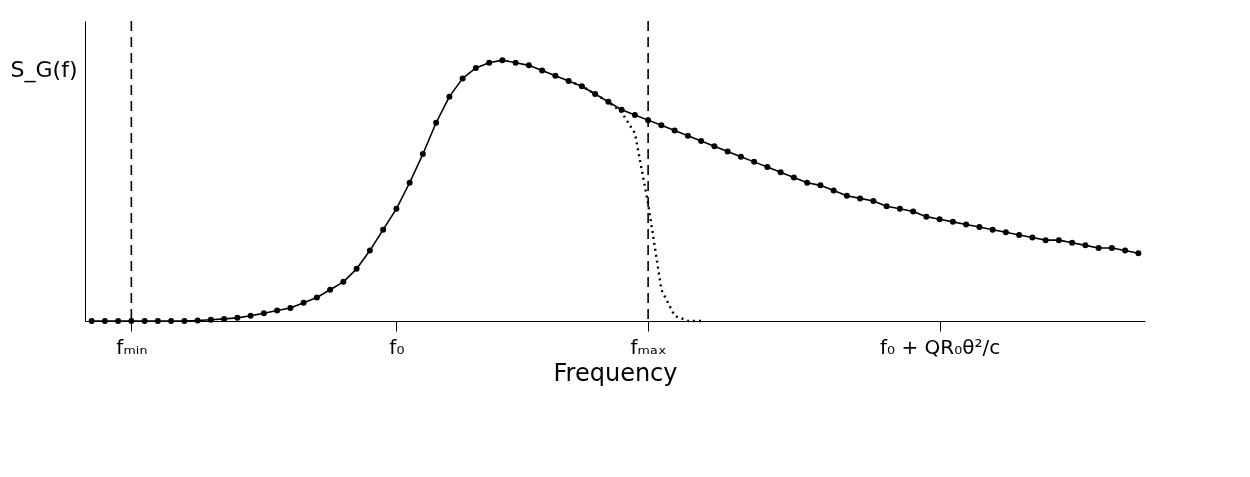 This screenshot has height=477, width=1250. I want to click on x-tick-label: fₘᵢₙ, so click(132, 346).